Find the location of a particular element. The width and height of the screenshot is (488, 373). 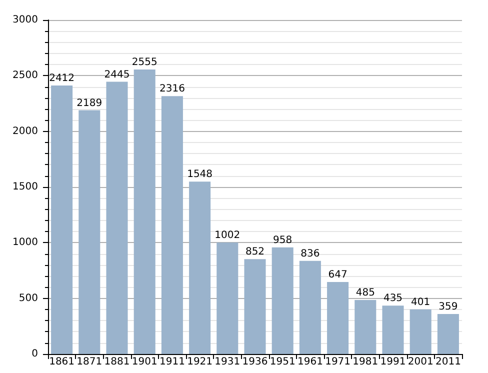

x-tick-label: 2001 is located at coordinates (421, 362).